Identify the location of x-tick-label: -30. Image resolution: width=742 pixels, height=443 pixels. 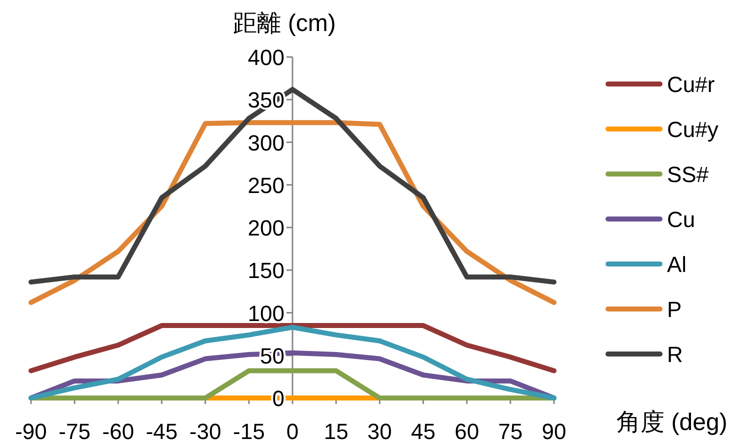
(205, 431).